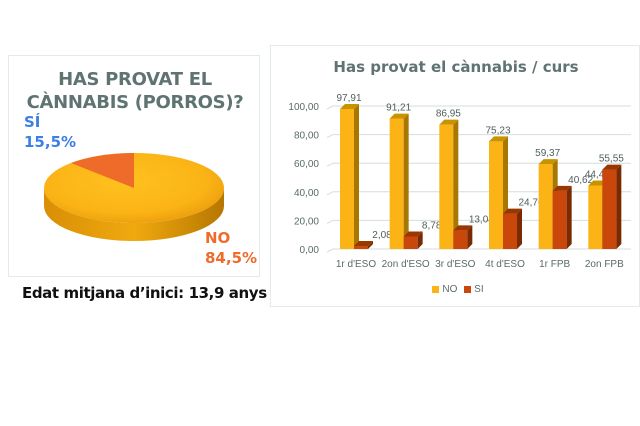 This screenshot has height=426, width=640. What do you see at coordinates (436, 289) in the screenshot?
I see `legend-swatch-no` at bounding box center [436, 289].